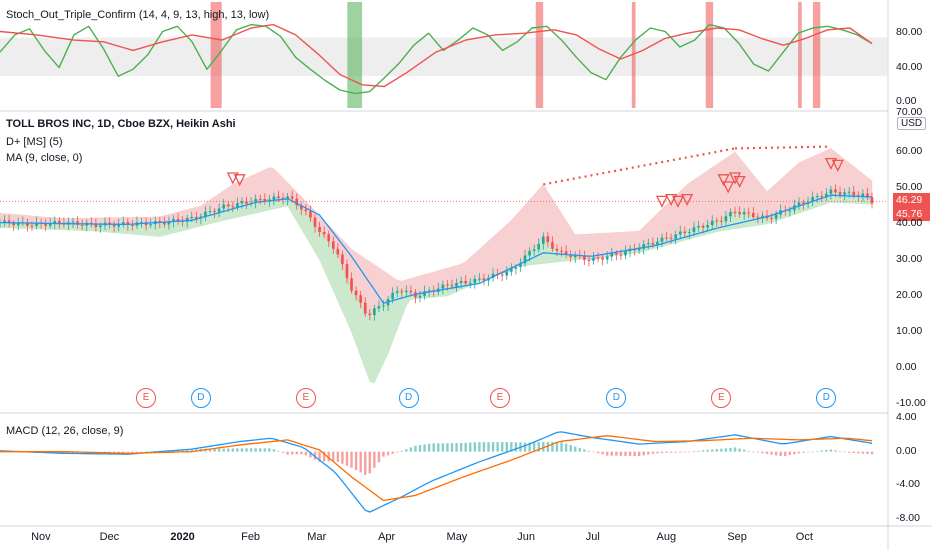 This screenshot has width=932, height=550. What do you see at coordinates (737, 537) in the screenshot?
I see `month-label: Sep` at bounding box center [737, 537].